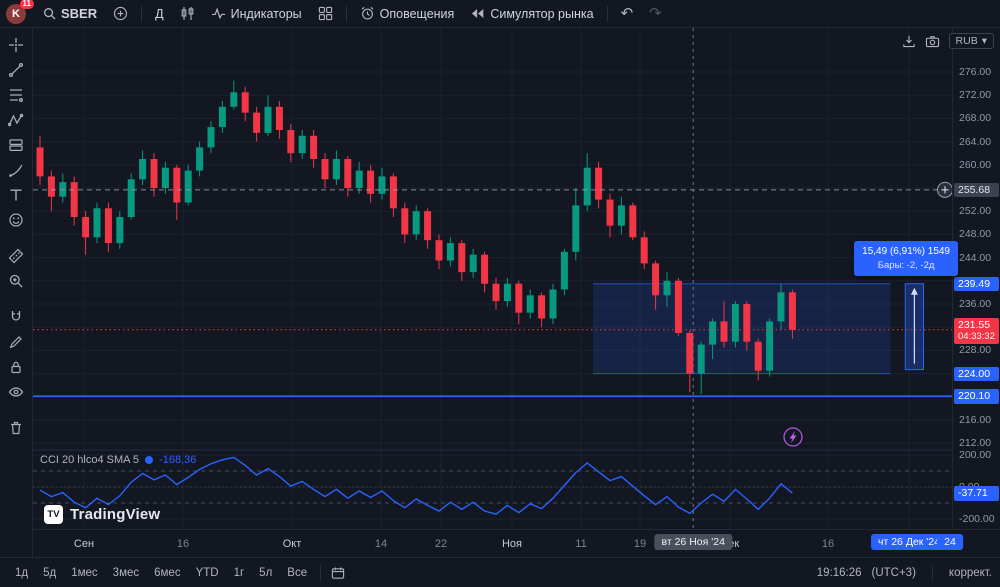 The height and width of the screenshot is (587, 1000). Describe the element at coordinates (976, 396) in the screenshot. I see `price-marker: 220.10` at that location.